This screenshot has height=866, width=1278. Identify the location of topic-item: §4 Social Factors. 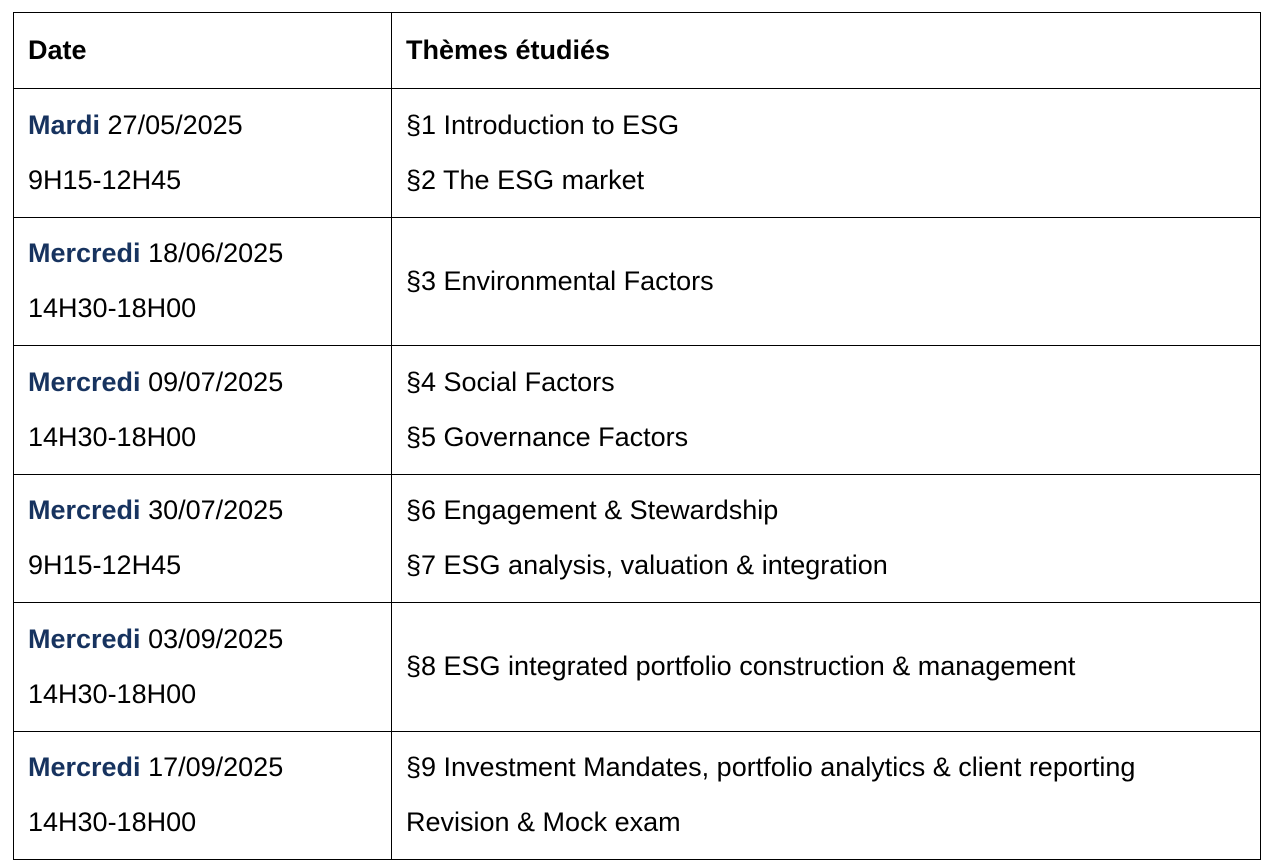
(510, 381).